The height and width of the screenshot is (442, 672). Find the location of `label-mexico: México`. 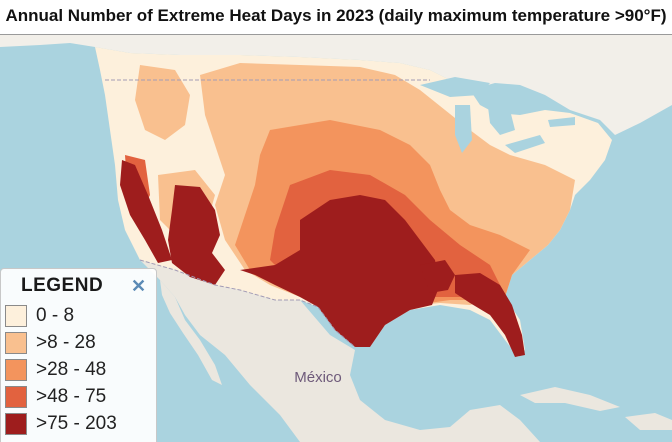

label-mexico: México is located at coordinates (318, 377).